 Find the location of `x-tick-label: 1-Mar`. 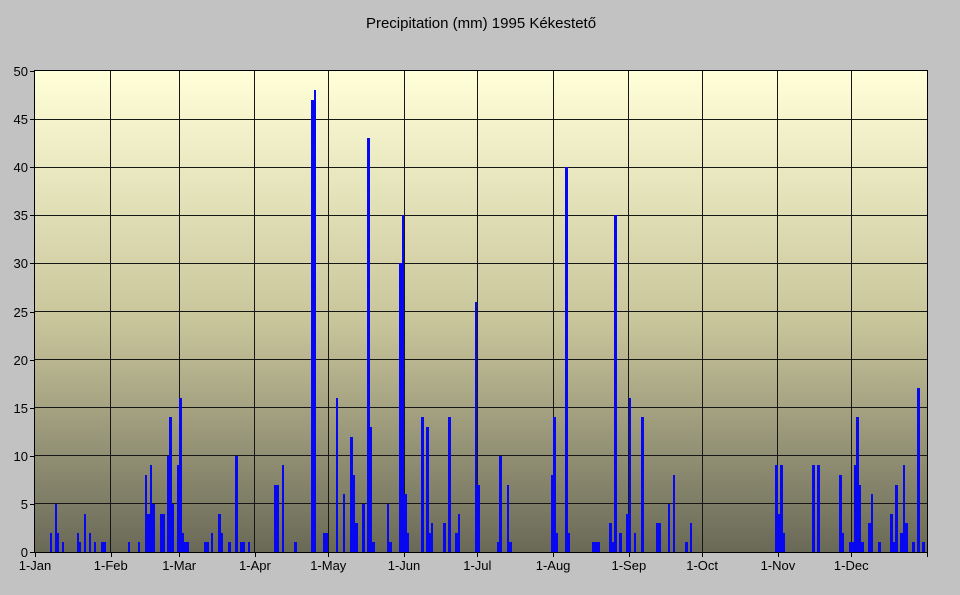

x-tick-label: 1-Mar is located at coordinates (179, 565).